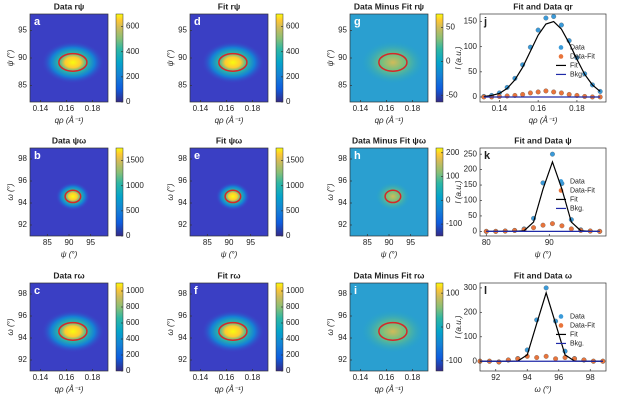 The height and width of the screenshot is (401, 640). I want to click on panel-letter: b, so click(37, 156).